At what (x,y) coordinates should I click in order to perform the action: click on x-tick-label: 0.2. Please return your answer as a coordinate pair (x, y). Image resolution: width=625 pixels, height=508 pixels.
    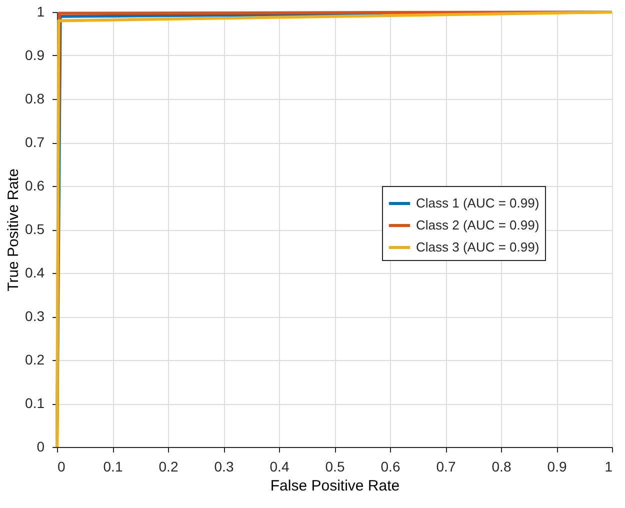
    Looking at the image, I should click on (168, 466).